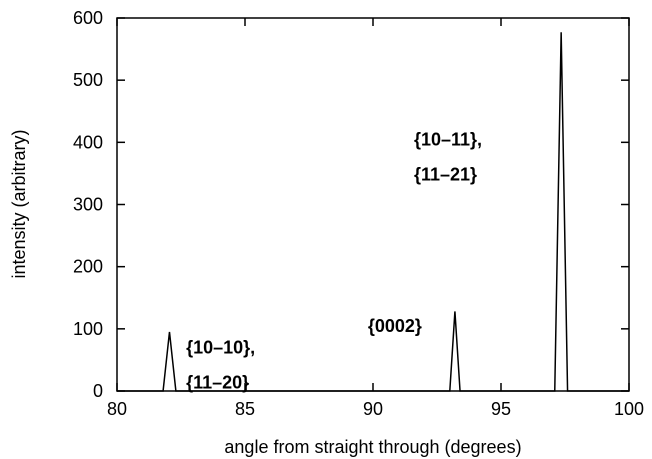 The height and width of the screenshot is (459, 652). What do you see at coordinates (88, 142) in the screenshot?
I see `y-tick-label: 400` at bounding box center [88, 142].